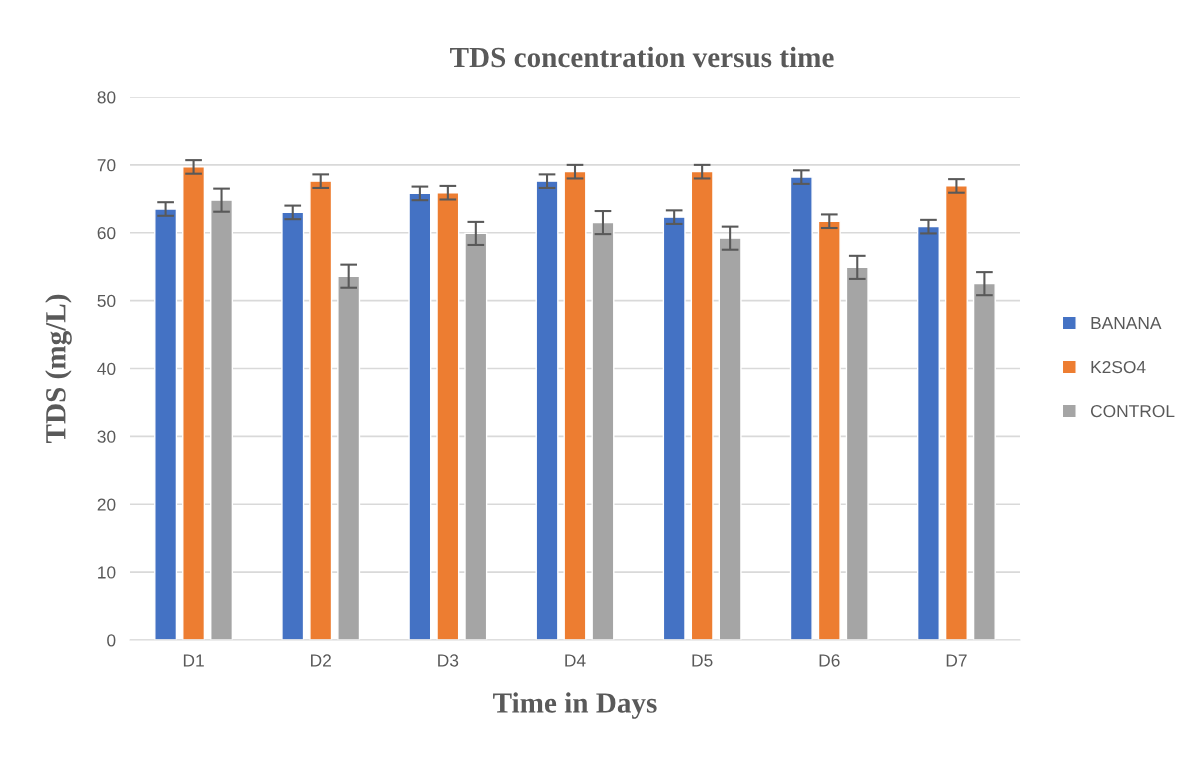 Image resolution: width=1202 pixels, height=757 pixels. What do you see at coordinates (107, 572) in the screenshot?
I see `y-tick-label: 10` at bounding box center [107, 572].